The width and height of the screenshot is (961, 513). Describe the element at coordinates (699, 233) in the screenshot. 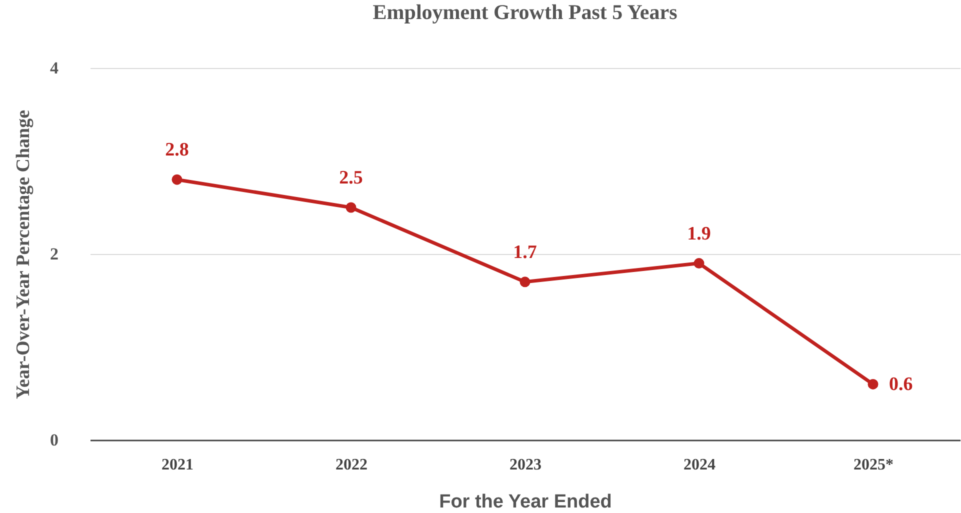

I see `data-label: 1.9` at that location.